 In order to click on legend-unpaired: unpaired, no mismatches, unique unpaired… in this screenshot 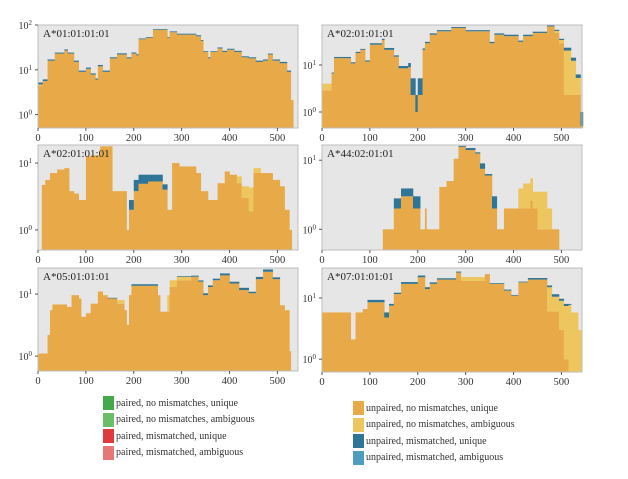, I will do `click(434, 433)`.